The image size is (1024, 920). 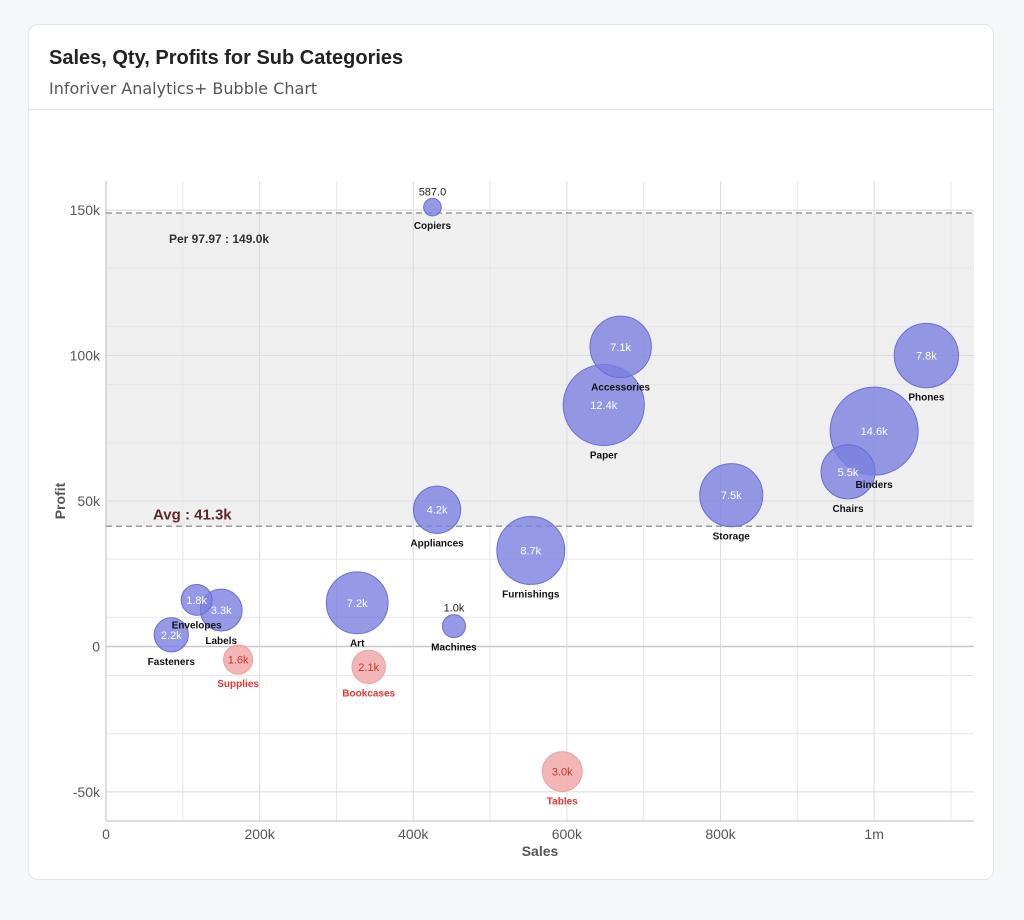 I want to click on y-tick-label: 150k, so click(x=85, y=210).